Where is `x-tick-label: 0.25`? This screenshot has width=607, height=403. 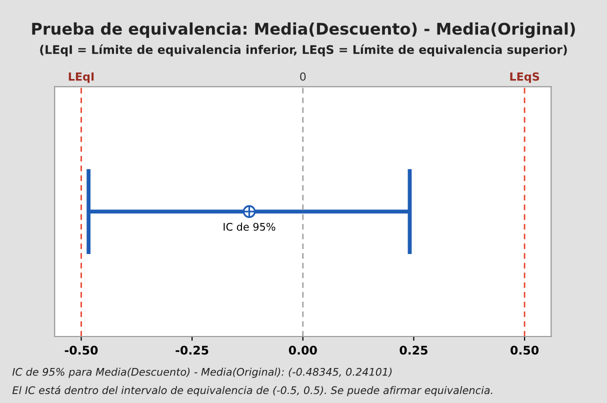
x-tick-label: 0.25 is located at coordinates (414, 350).